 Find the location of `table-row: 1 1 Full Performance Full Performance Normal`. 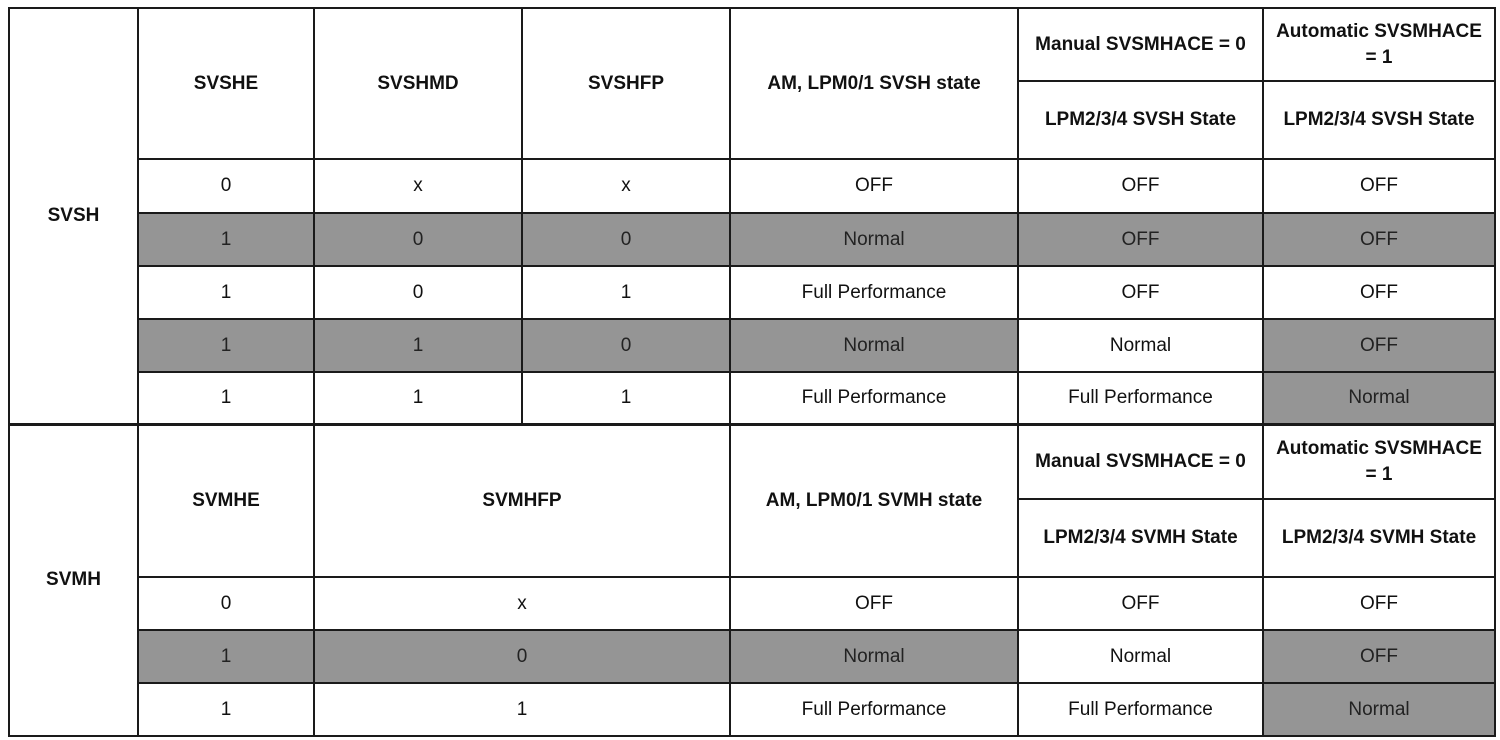

table-row: 1 1 Full Performance Full Performance Normal is located at coordinates (752, 709).